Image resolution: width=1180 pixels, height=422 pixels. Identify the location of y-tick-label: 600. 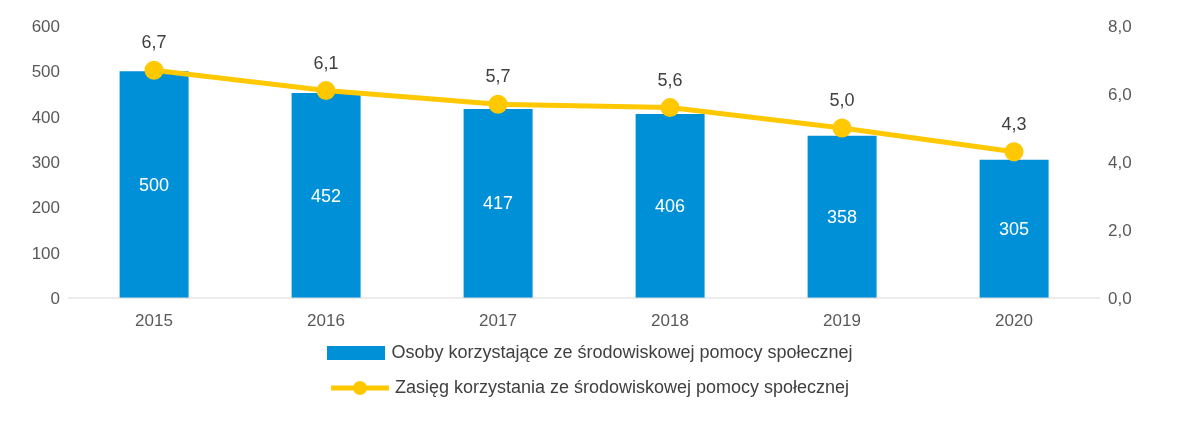
(45, 27).